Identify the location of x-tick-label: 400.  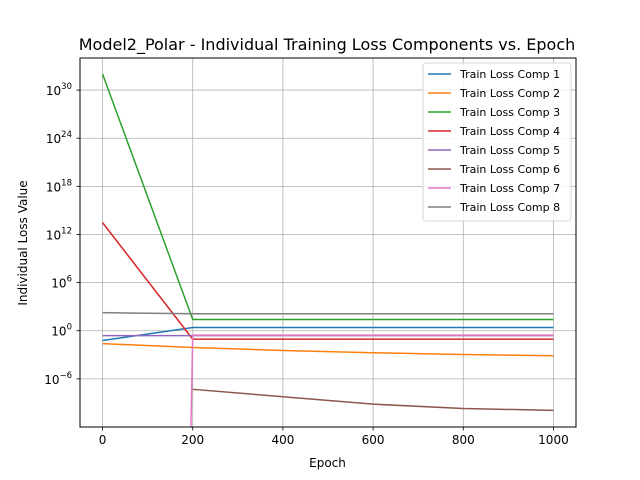
(282, 440).